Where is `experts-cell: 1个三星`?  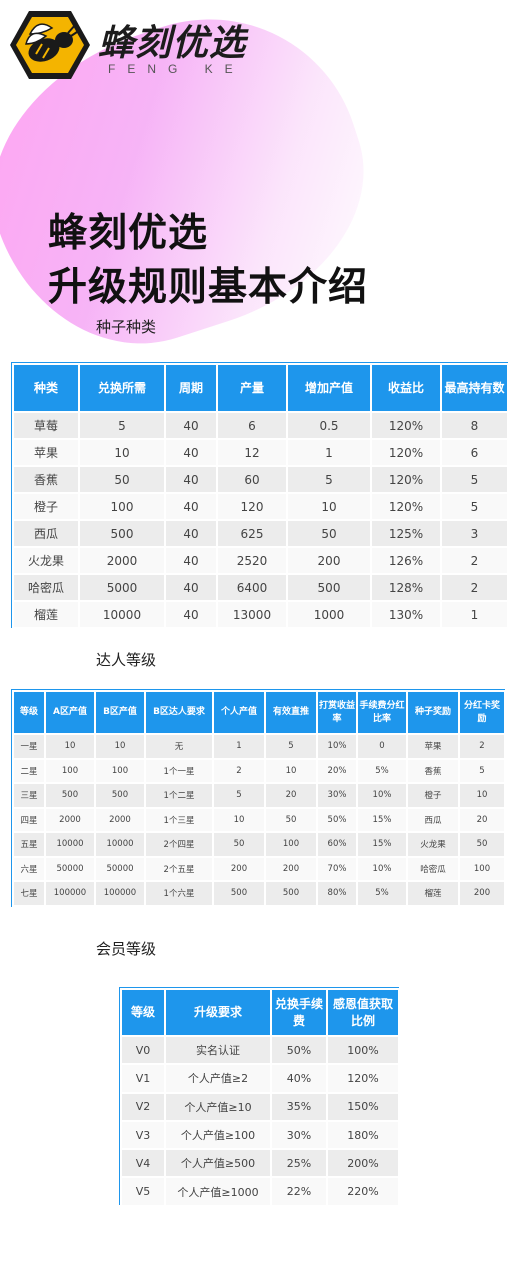
experts-cell: 1个三星 is located at coordinates (179, 819).